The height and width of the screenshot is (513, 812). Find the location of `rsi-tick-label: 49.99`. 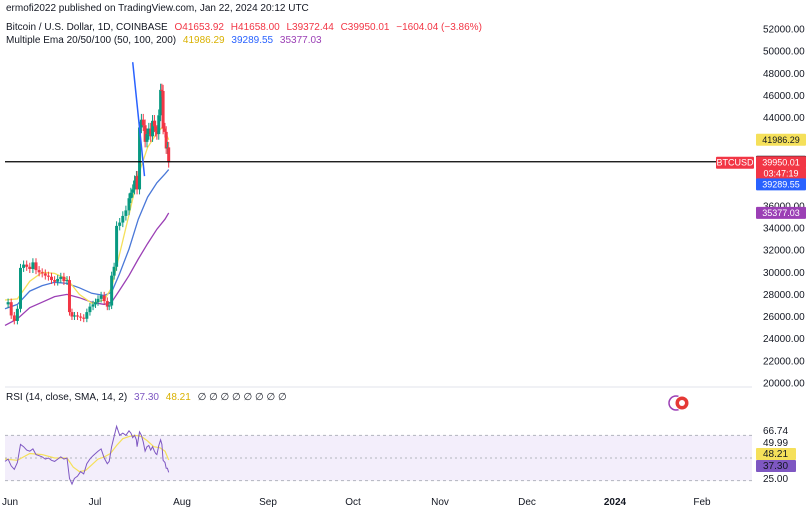

rsi-tick-label: 49.99 is located at coordinates (775, 443).